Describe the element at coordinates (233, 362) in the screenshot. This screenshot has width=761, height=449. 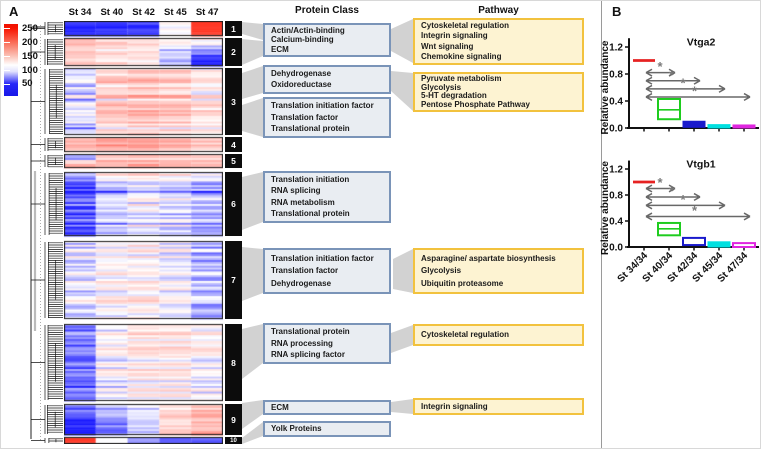
I see `cluster-number-label: 8` at that location.